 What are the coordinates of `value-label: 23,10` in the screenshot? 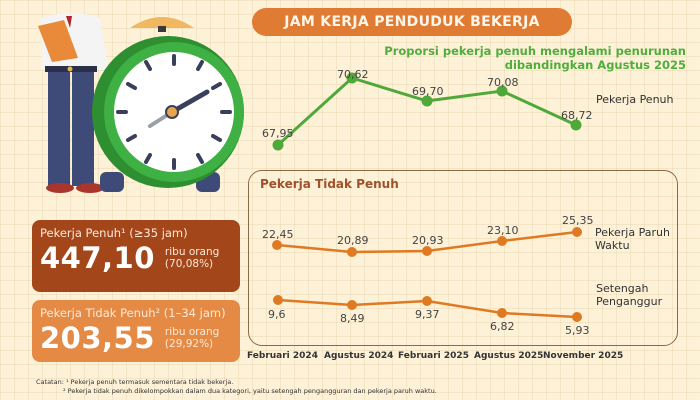 It's located at (503, 230).